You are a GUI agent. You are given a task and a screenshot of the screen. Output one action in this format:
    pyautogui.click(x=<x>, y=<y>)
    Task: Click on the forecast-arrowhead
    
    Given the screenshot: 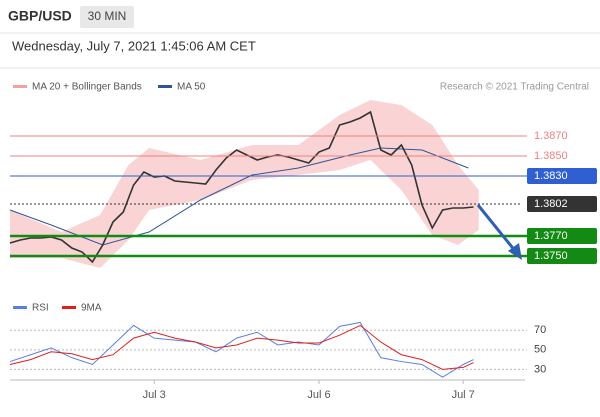 What is the action you would take?
    pyautogui.click(x=515, y=251)
    